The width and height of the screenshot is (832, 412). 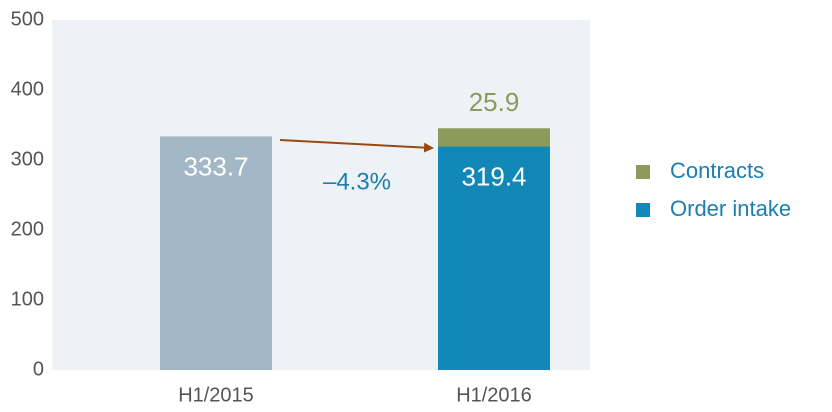 I want to click on y-tick-label: 300, so click(x=27, y=159).